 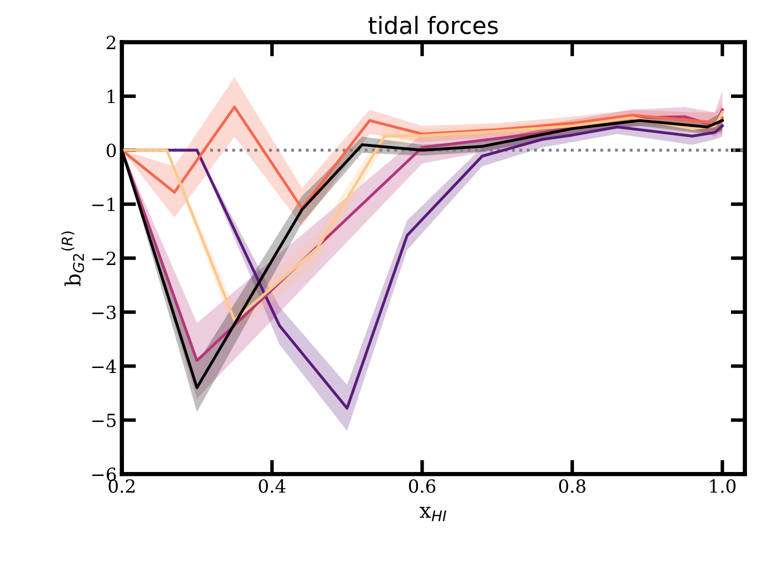 I want to click on y-tick-label: 1, so click(x=111, y=97).